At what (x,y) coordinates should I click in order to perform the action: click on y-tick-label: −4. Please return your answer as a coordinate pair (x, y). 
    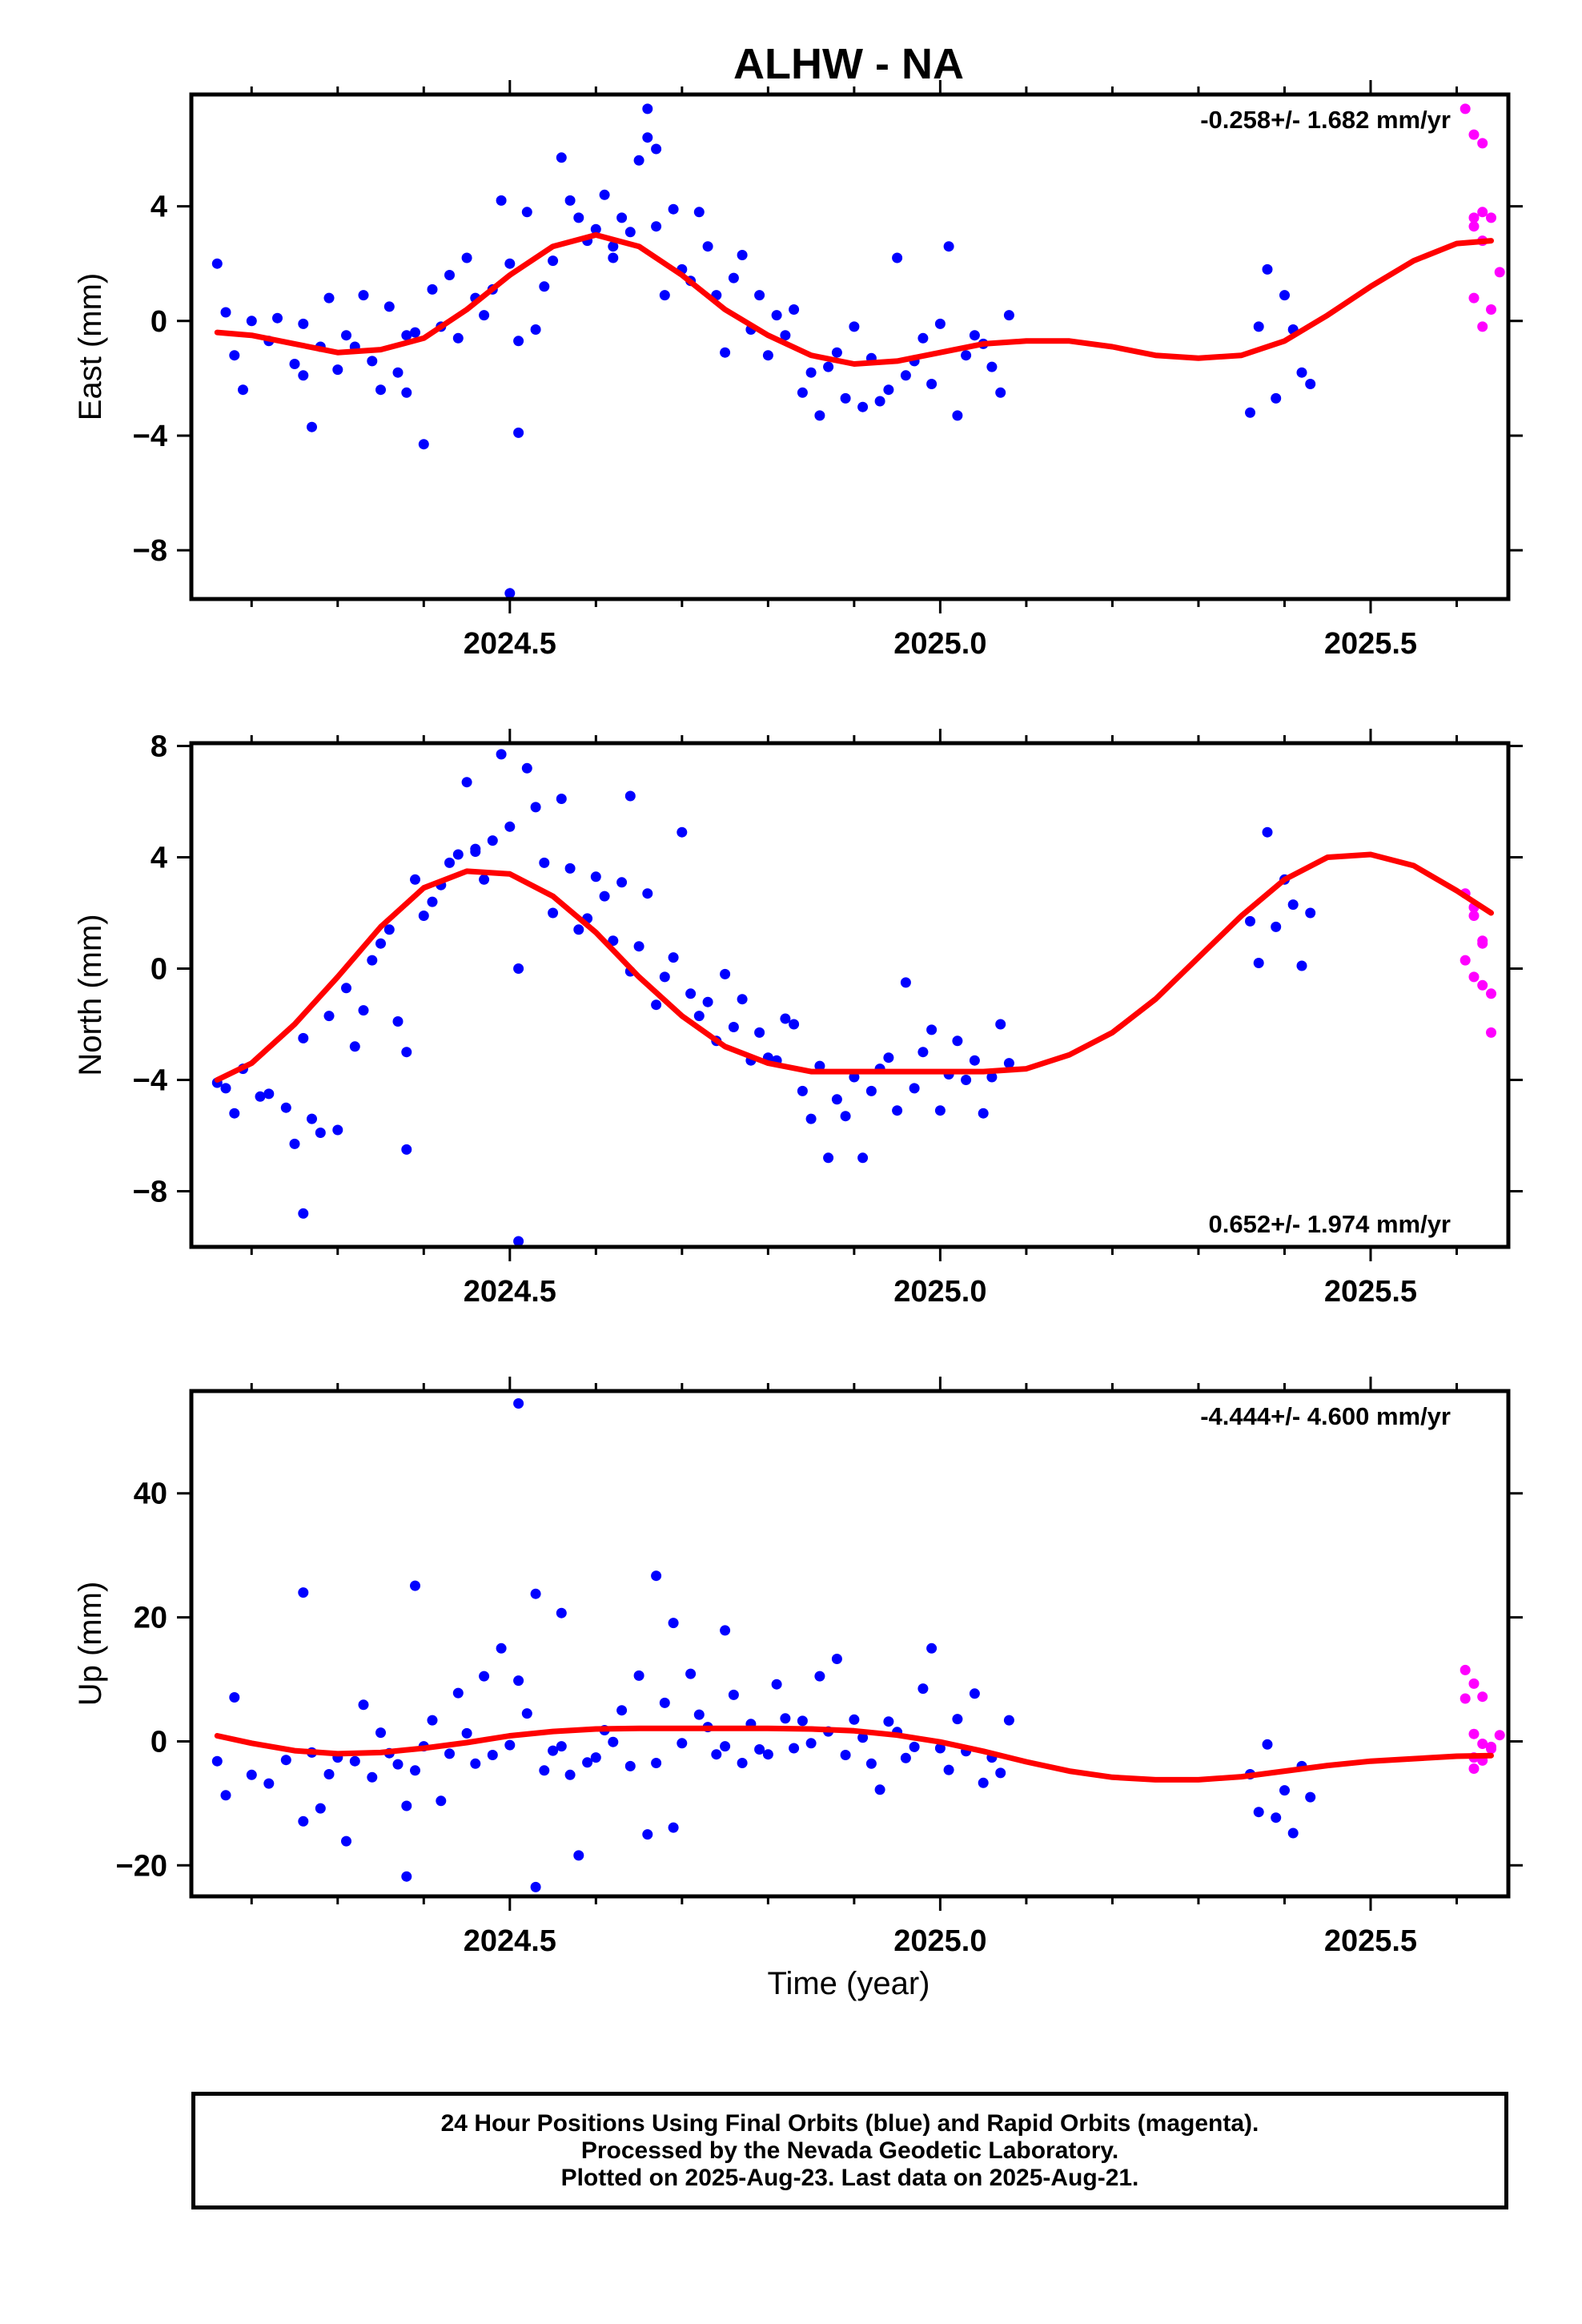
    Looking at the image, I should click on (150, 437).